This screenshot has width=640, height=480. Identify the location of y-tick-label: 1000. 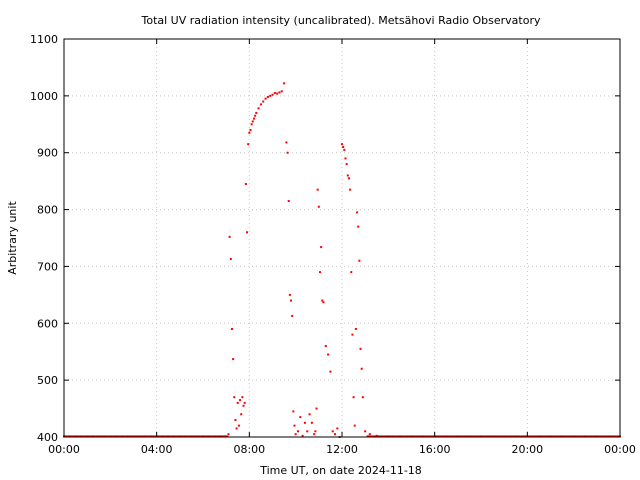
(44, 96).